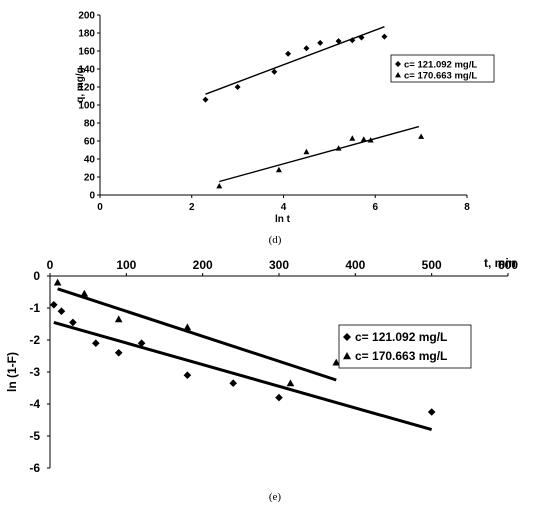 The image size is (550, 511). What do you see at coordinates (405, 346) in the screenshot?
I see `chart-e-legend` at bounding box center [405, 346].